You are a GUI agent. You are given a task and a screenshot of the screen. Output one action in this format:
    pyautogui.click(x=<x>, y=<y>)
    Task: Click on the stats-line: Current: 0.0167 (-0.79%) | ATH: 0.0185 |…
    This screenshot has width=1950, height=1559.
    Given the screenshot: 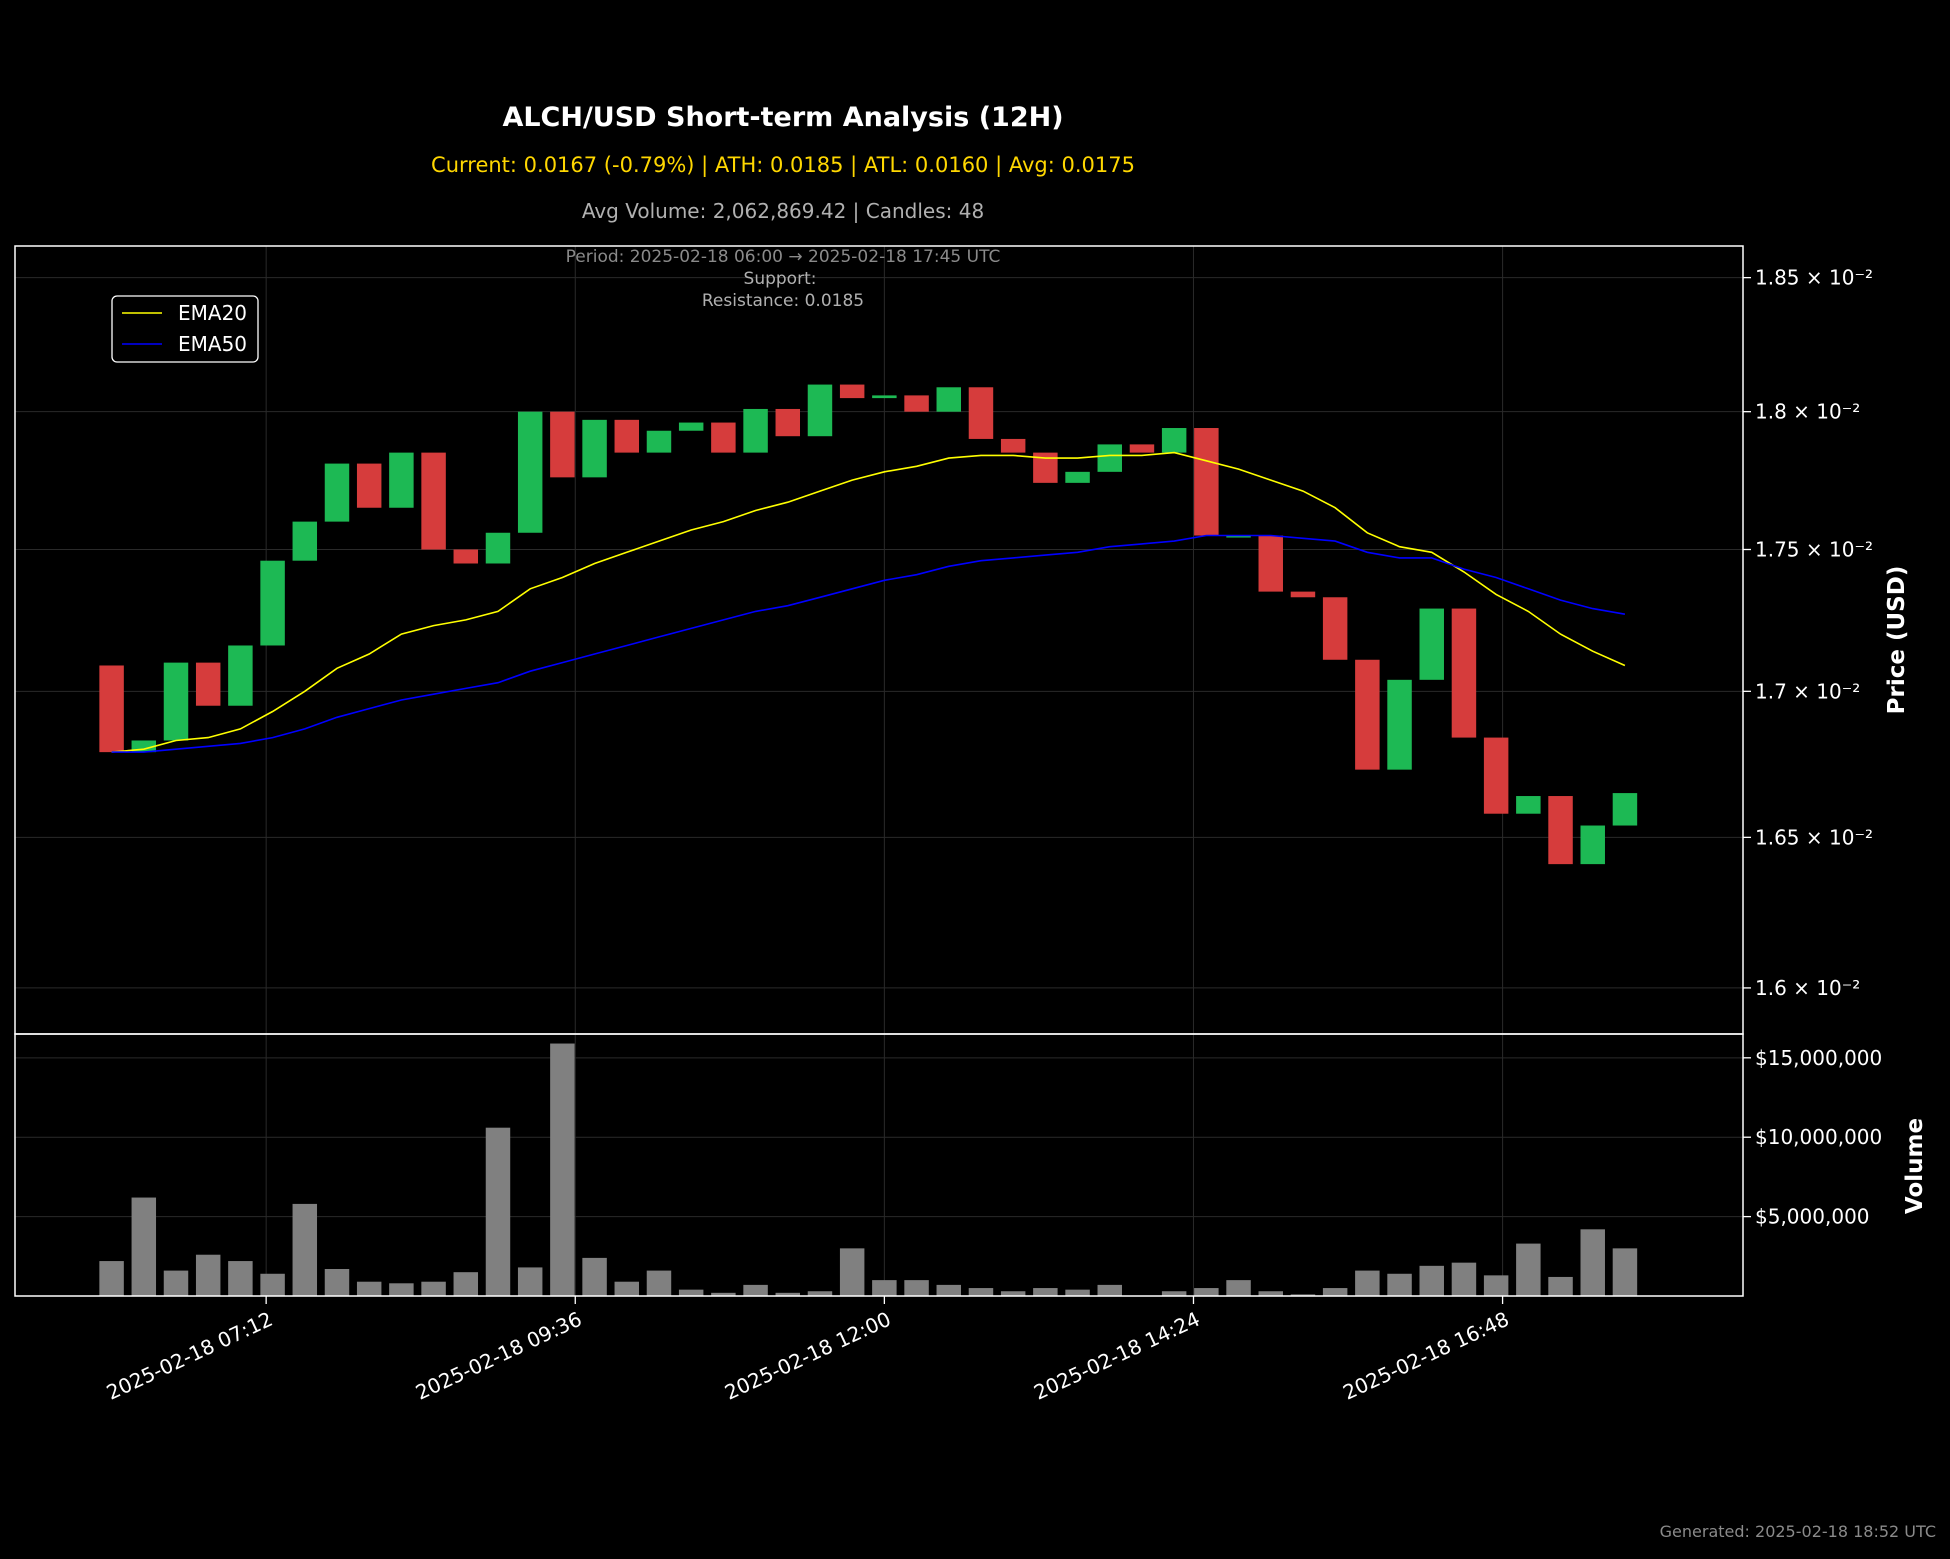 What is the action you would take?
    pyautogui.click(x=783, y=165)
    